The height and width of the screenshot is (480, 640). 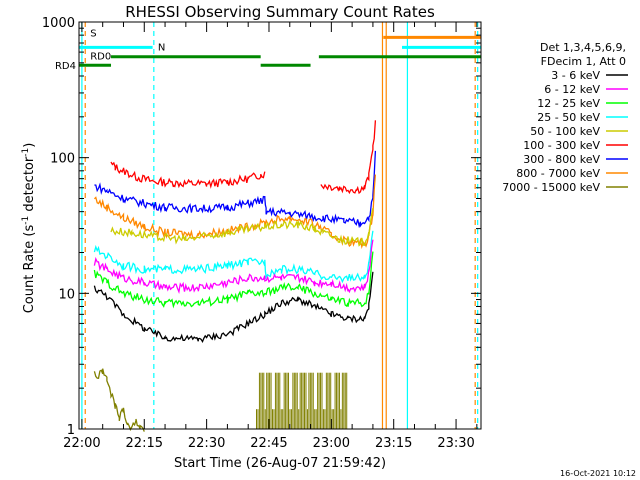 What do you see at coordinates (268, 443) in the screenshot?
I see `x-tick-label-2245: 22:45` at bounding box center [268, 443].